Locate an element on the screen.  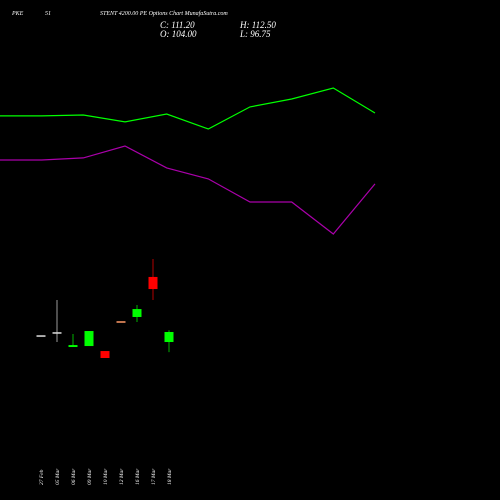
high-label: H: 112.50 is located at coordinates (257, 25).